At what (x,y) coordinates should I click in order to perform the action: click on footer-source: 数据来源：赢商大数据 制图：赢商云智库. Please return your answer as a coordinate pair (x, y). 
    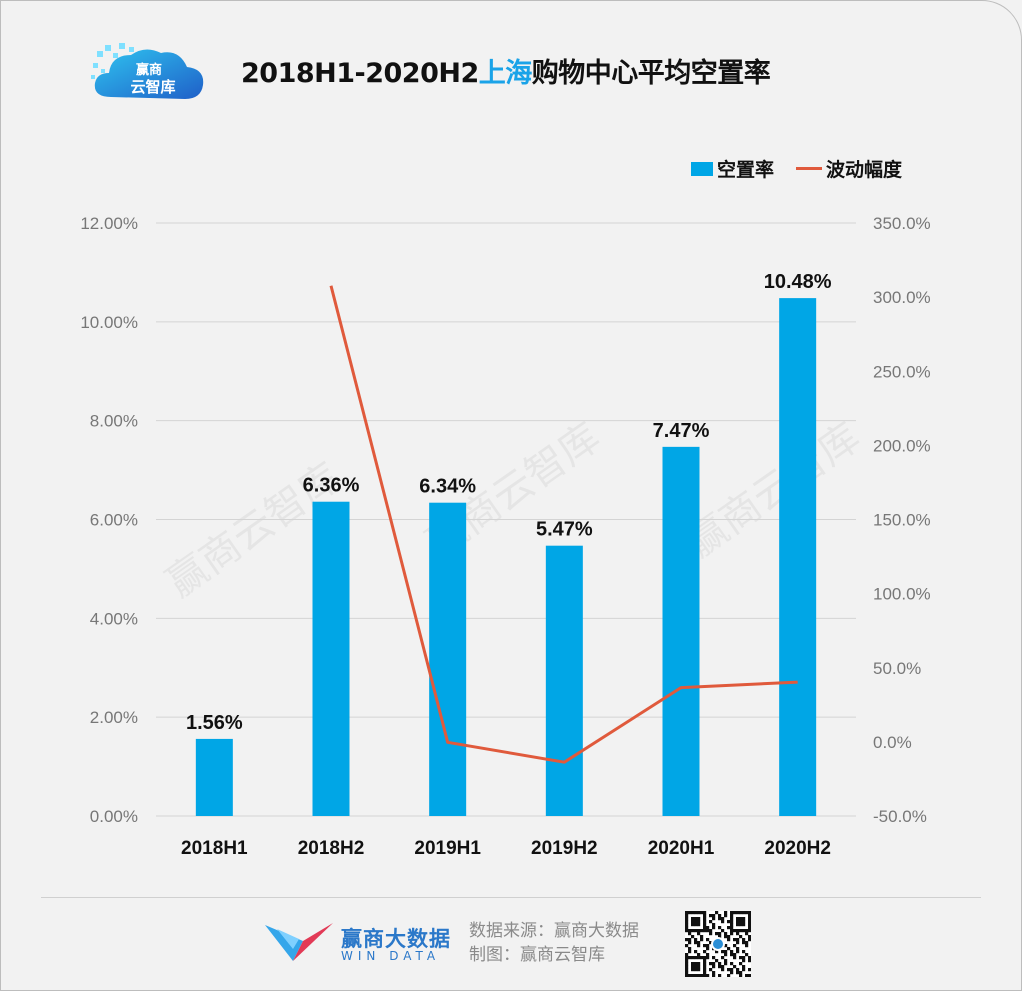
    Looking at the image, I should click on (554, 943).